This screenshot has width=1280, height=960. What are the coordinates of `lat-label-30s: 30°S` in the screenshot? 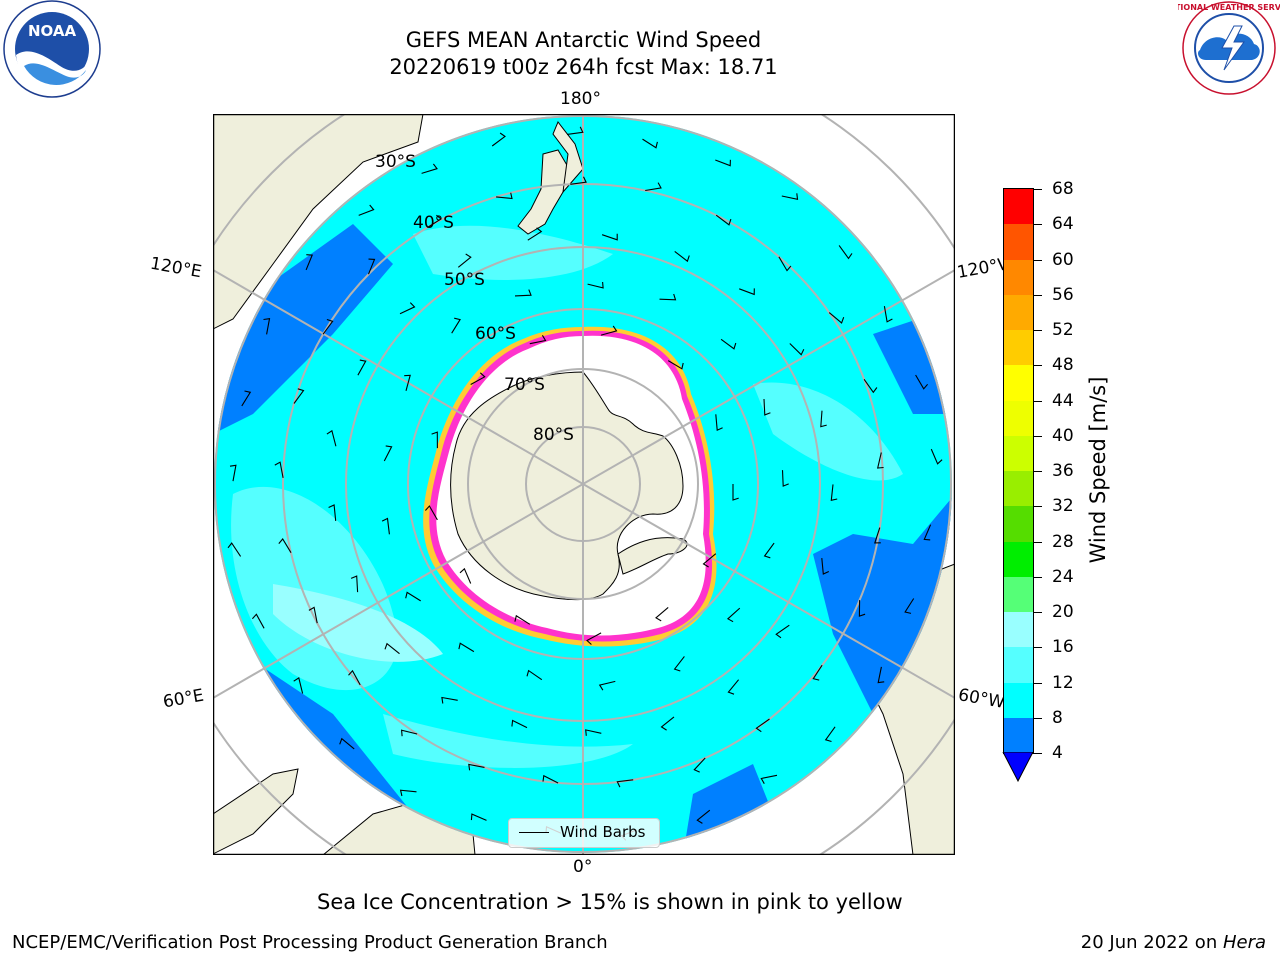 It's located at (395, 162).